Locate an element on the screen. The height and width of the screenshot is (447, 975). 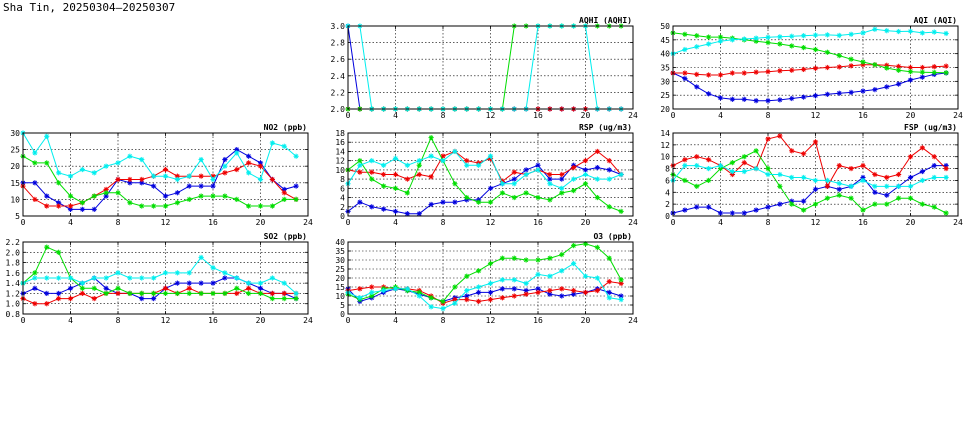
y-tick-label: 2.8 is located at coordinates (338, 43).